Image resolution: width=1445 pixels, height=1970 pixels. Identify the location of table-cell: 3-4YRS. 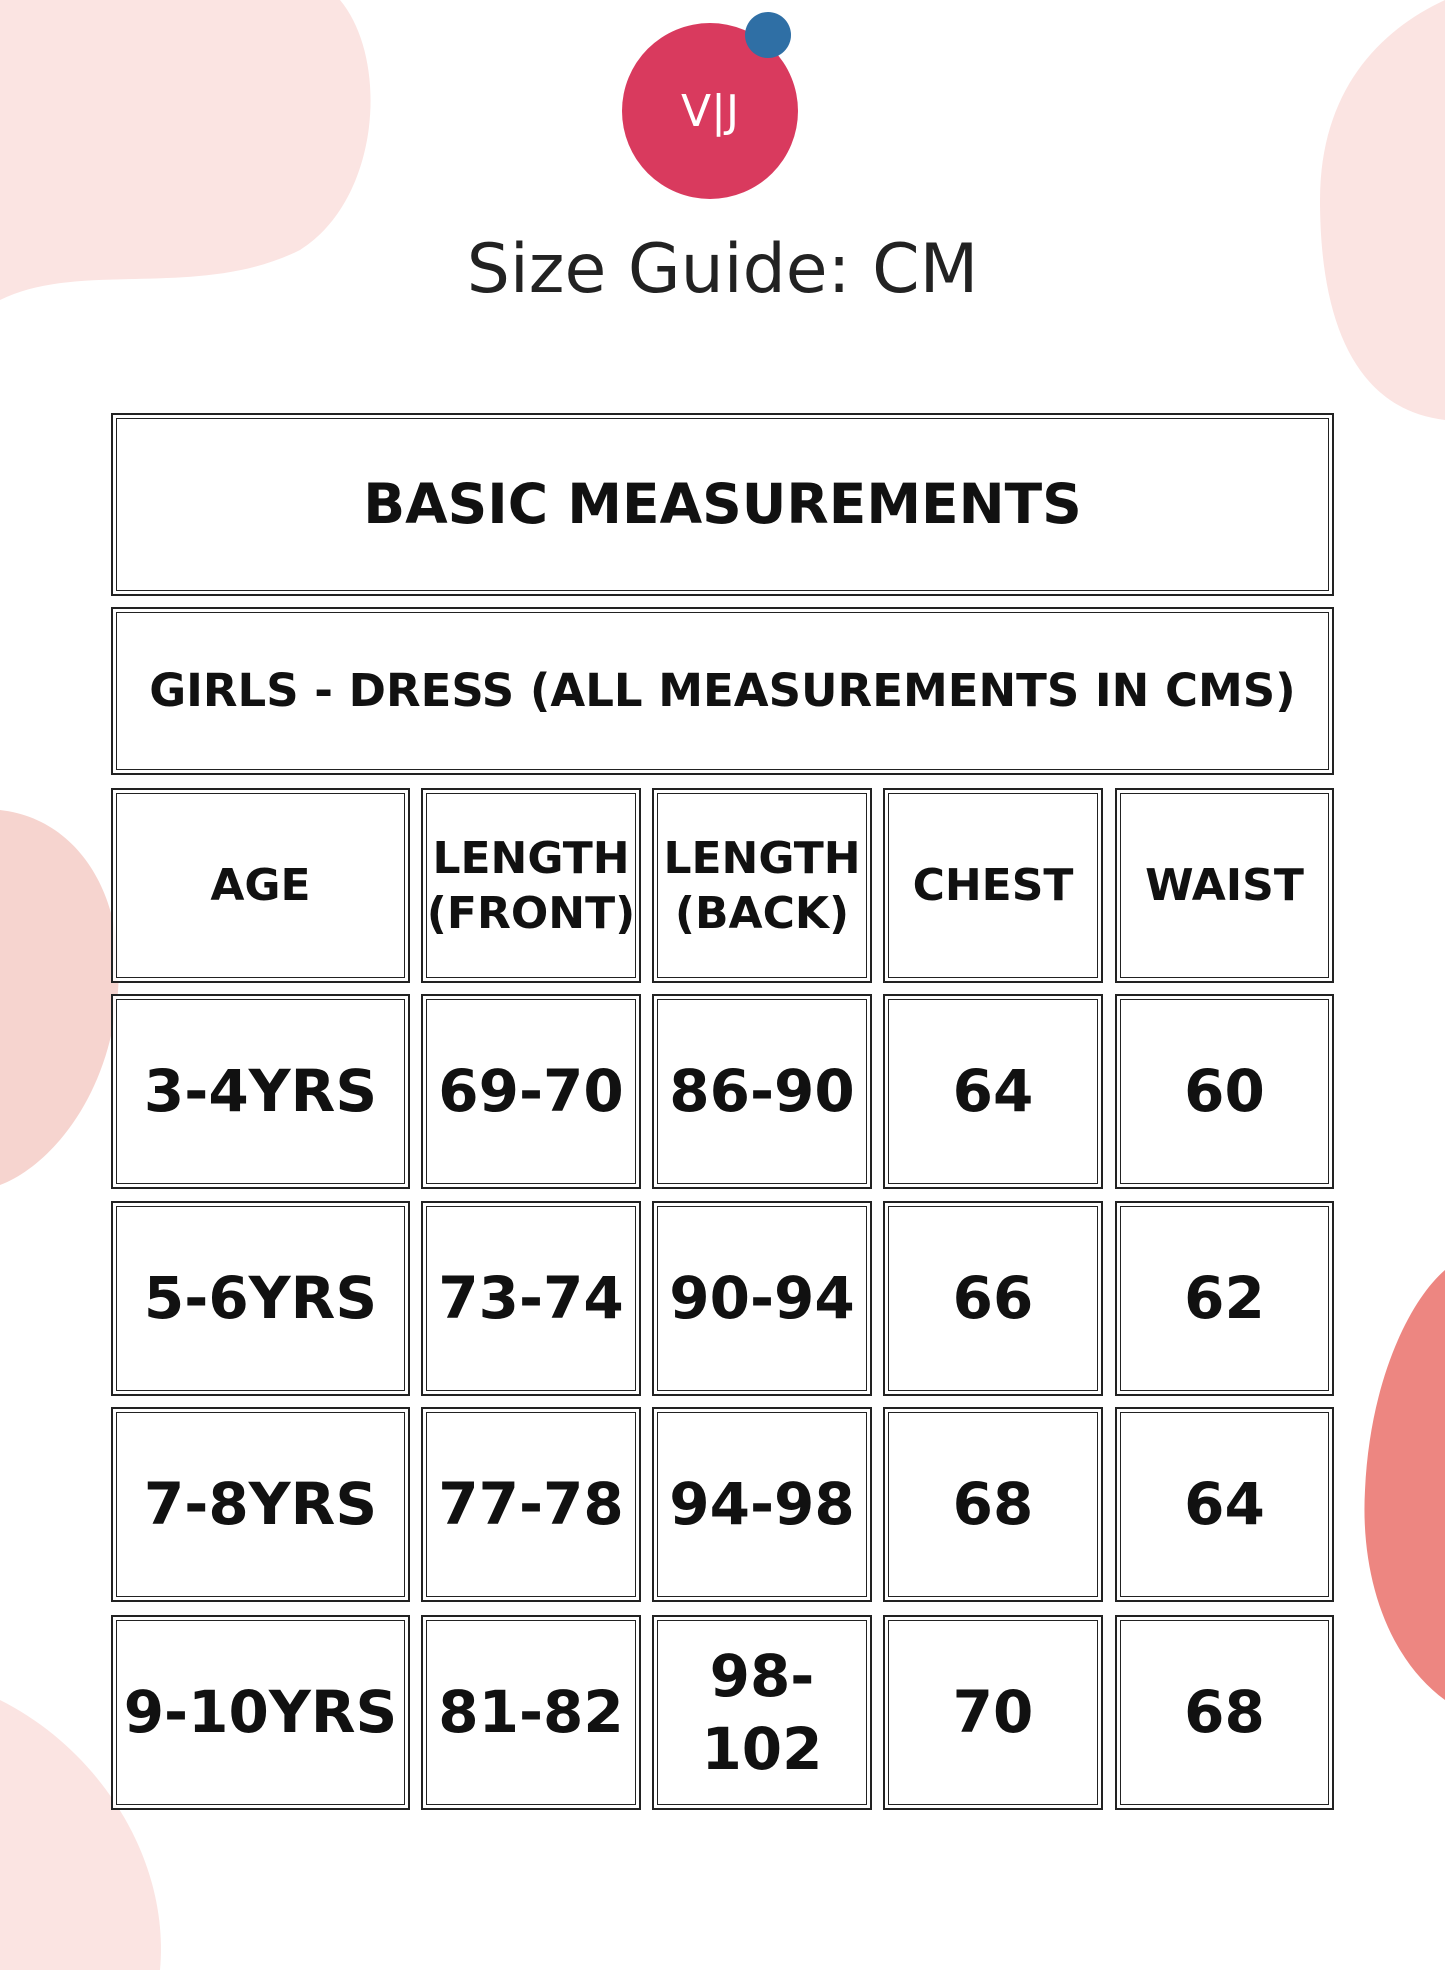
(260, 1091).